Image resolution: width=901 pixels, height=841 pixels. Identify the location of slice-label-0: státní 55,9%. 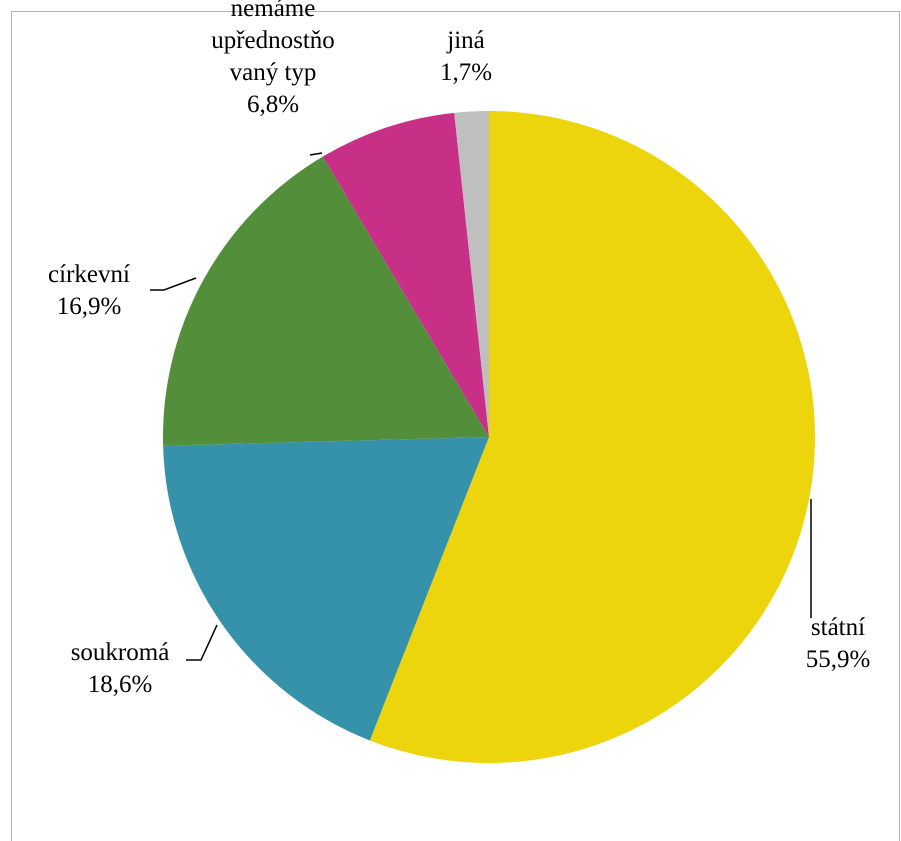
(838, 643).